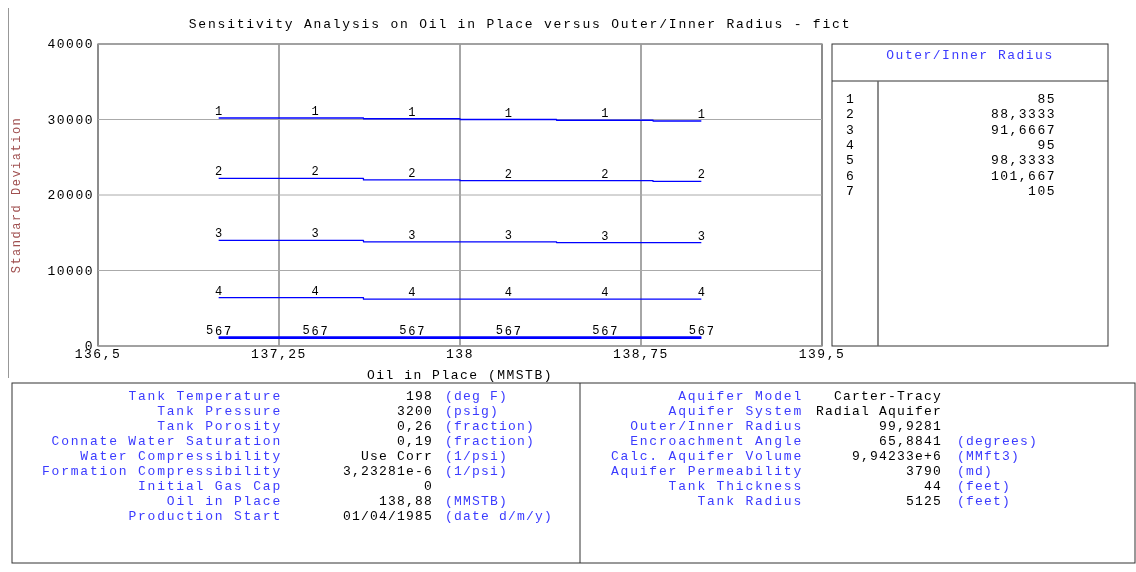 This screenshot has width=1136, height=572. Describe the element at coordinates (735, 486) in the screenshot. I see `text: Tank Thickness` at that location.